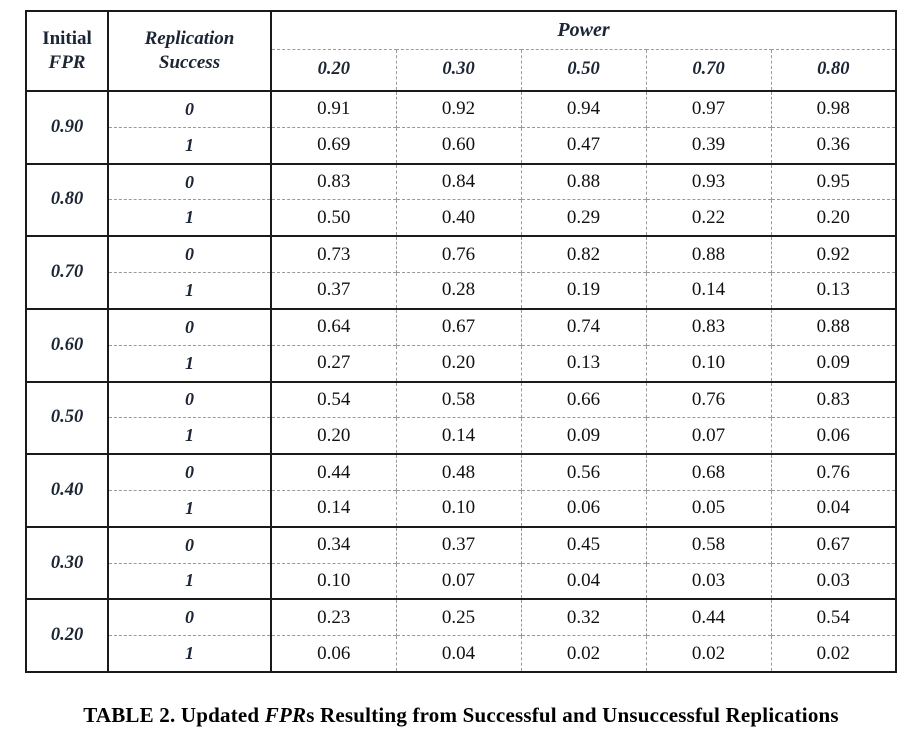  I want to click on value-cell: 0.95, so click(833, 181).